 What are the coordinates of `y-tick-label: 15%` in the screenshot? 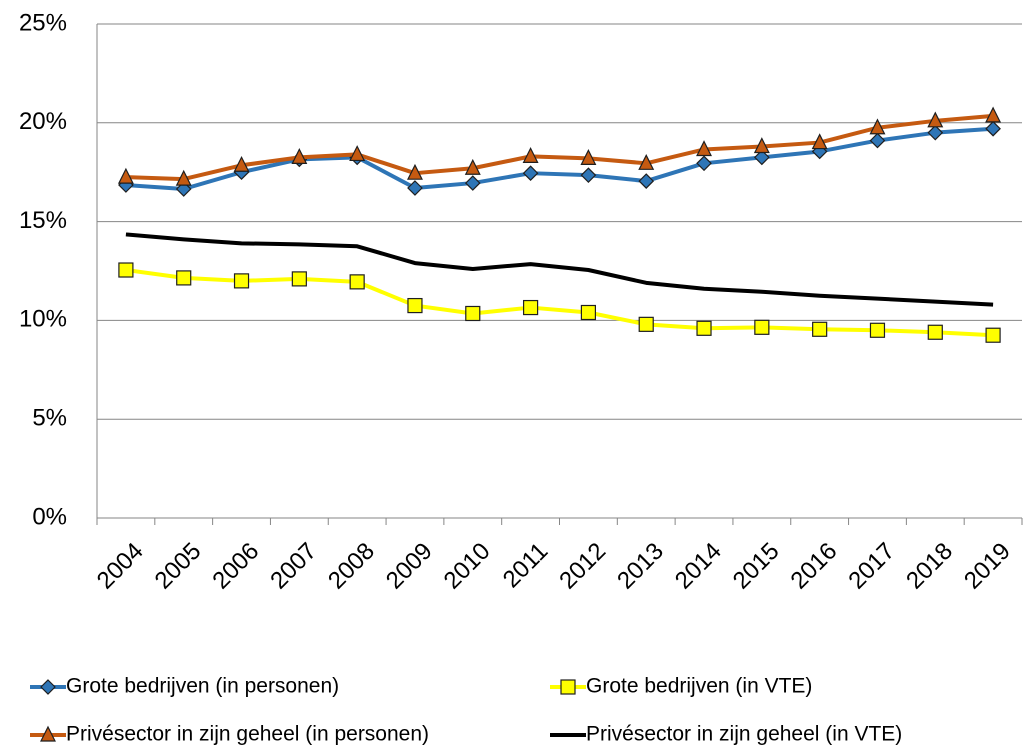 It's located at (43, 220).